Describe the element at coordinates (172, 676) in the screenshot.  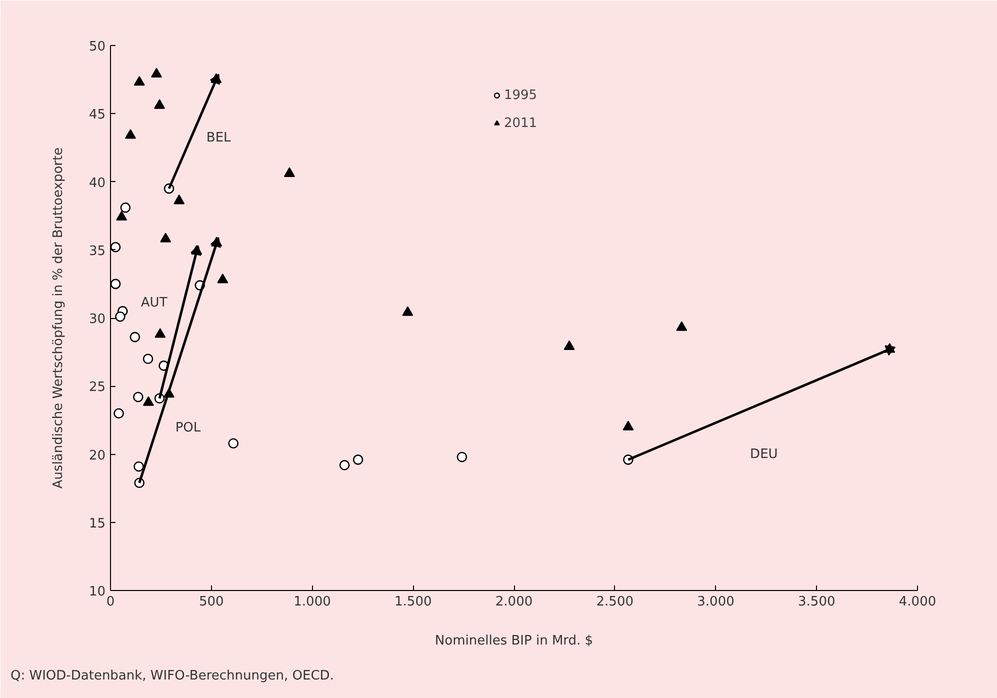
I see `text: Q: WIOD-Datenbank, WIFO-Berechnungen, OECD.` at that location.